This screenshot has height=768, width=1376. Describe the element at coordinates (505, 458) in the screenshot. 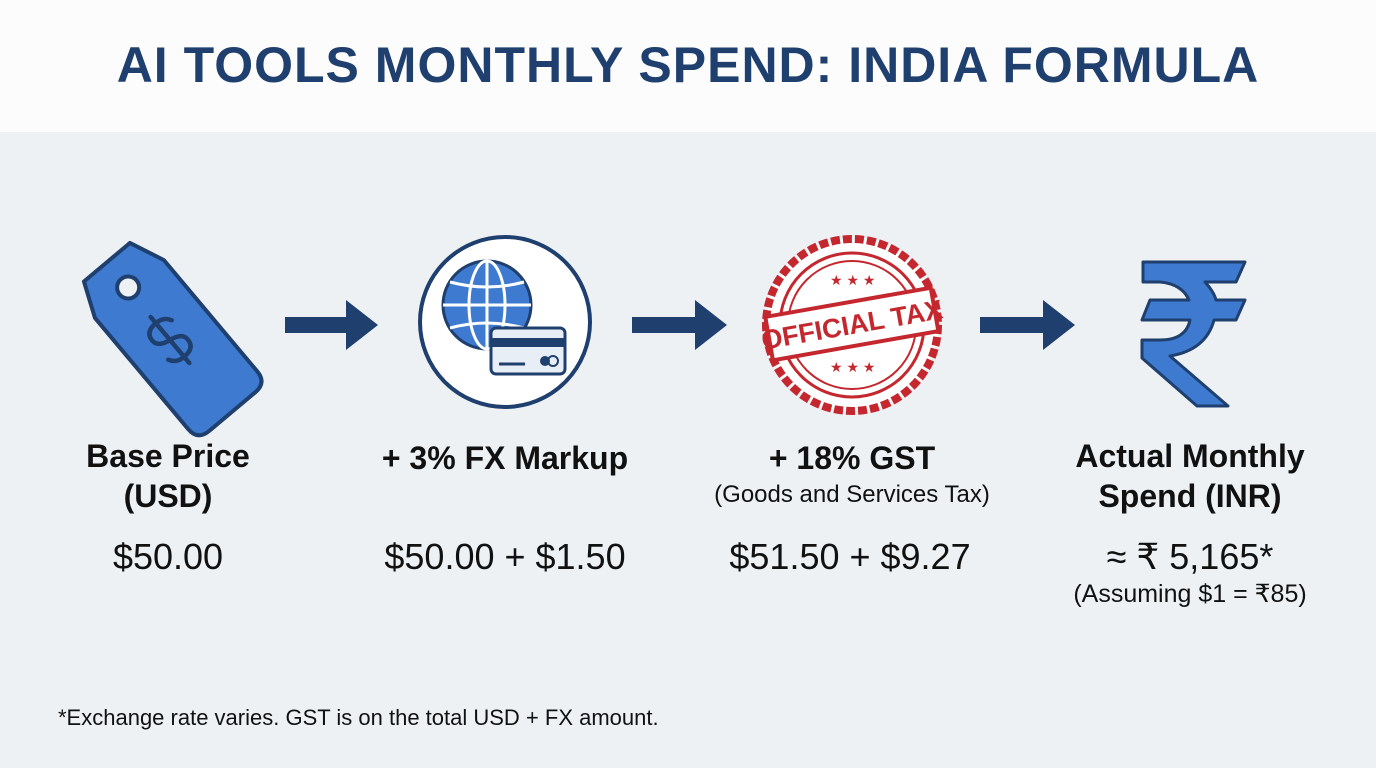

I see `step-label: + 3% FX Markup` at that location.